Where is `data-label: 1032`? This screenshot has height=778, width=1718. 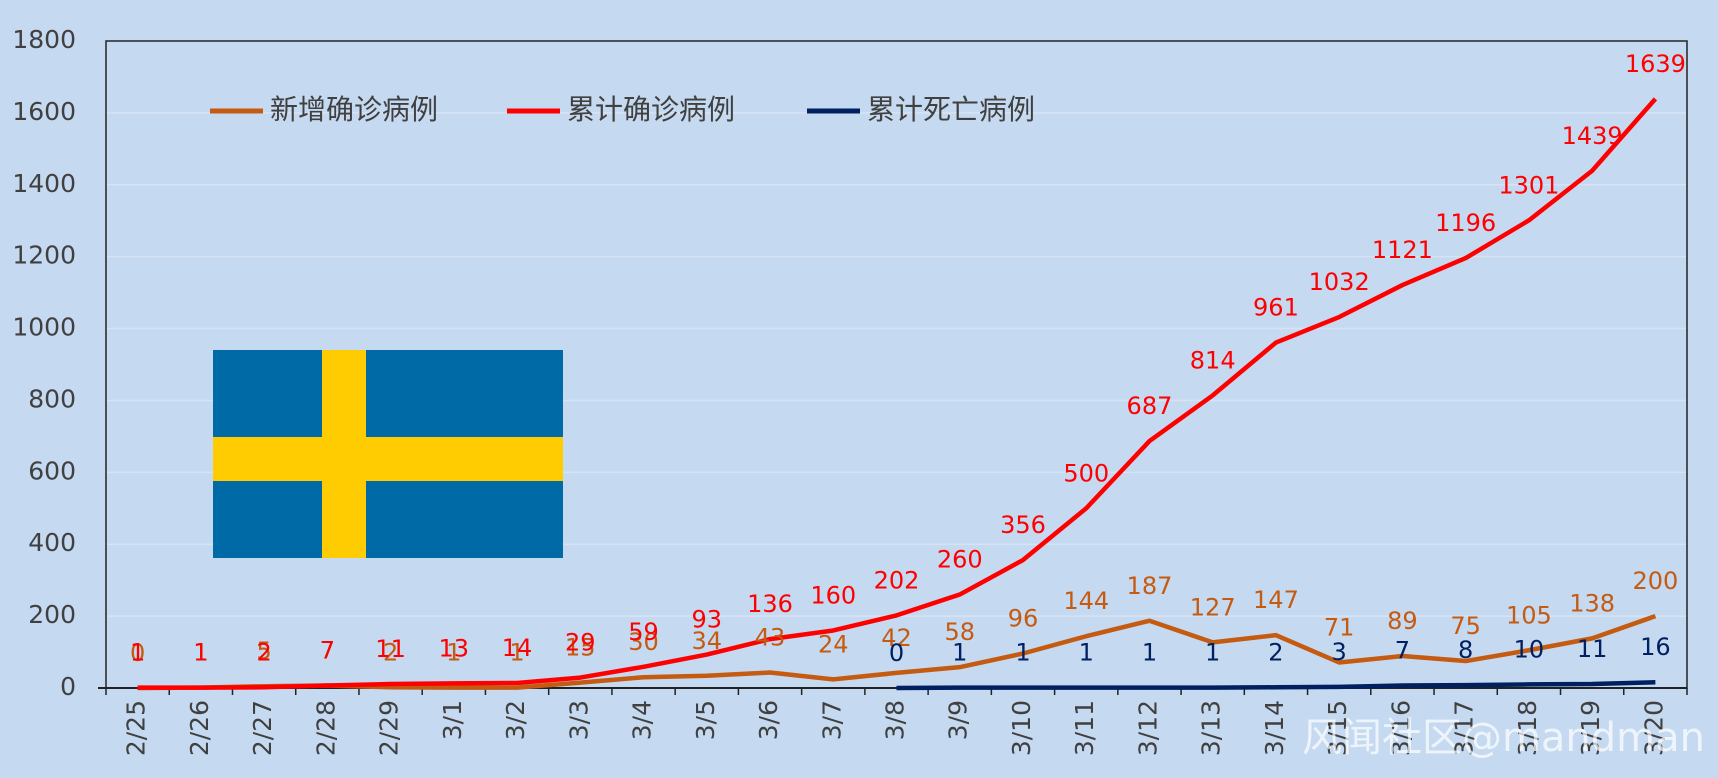 data-label: 1032 is located at coordinates (1339, 282).